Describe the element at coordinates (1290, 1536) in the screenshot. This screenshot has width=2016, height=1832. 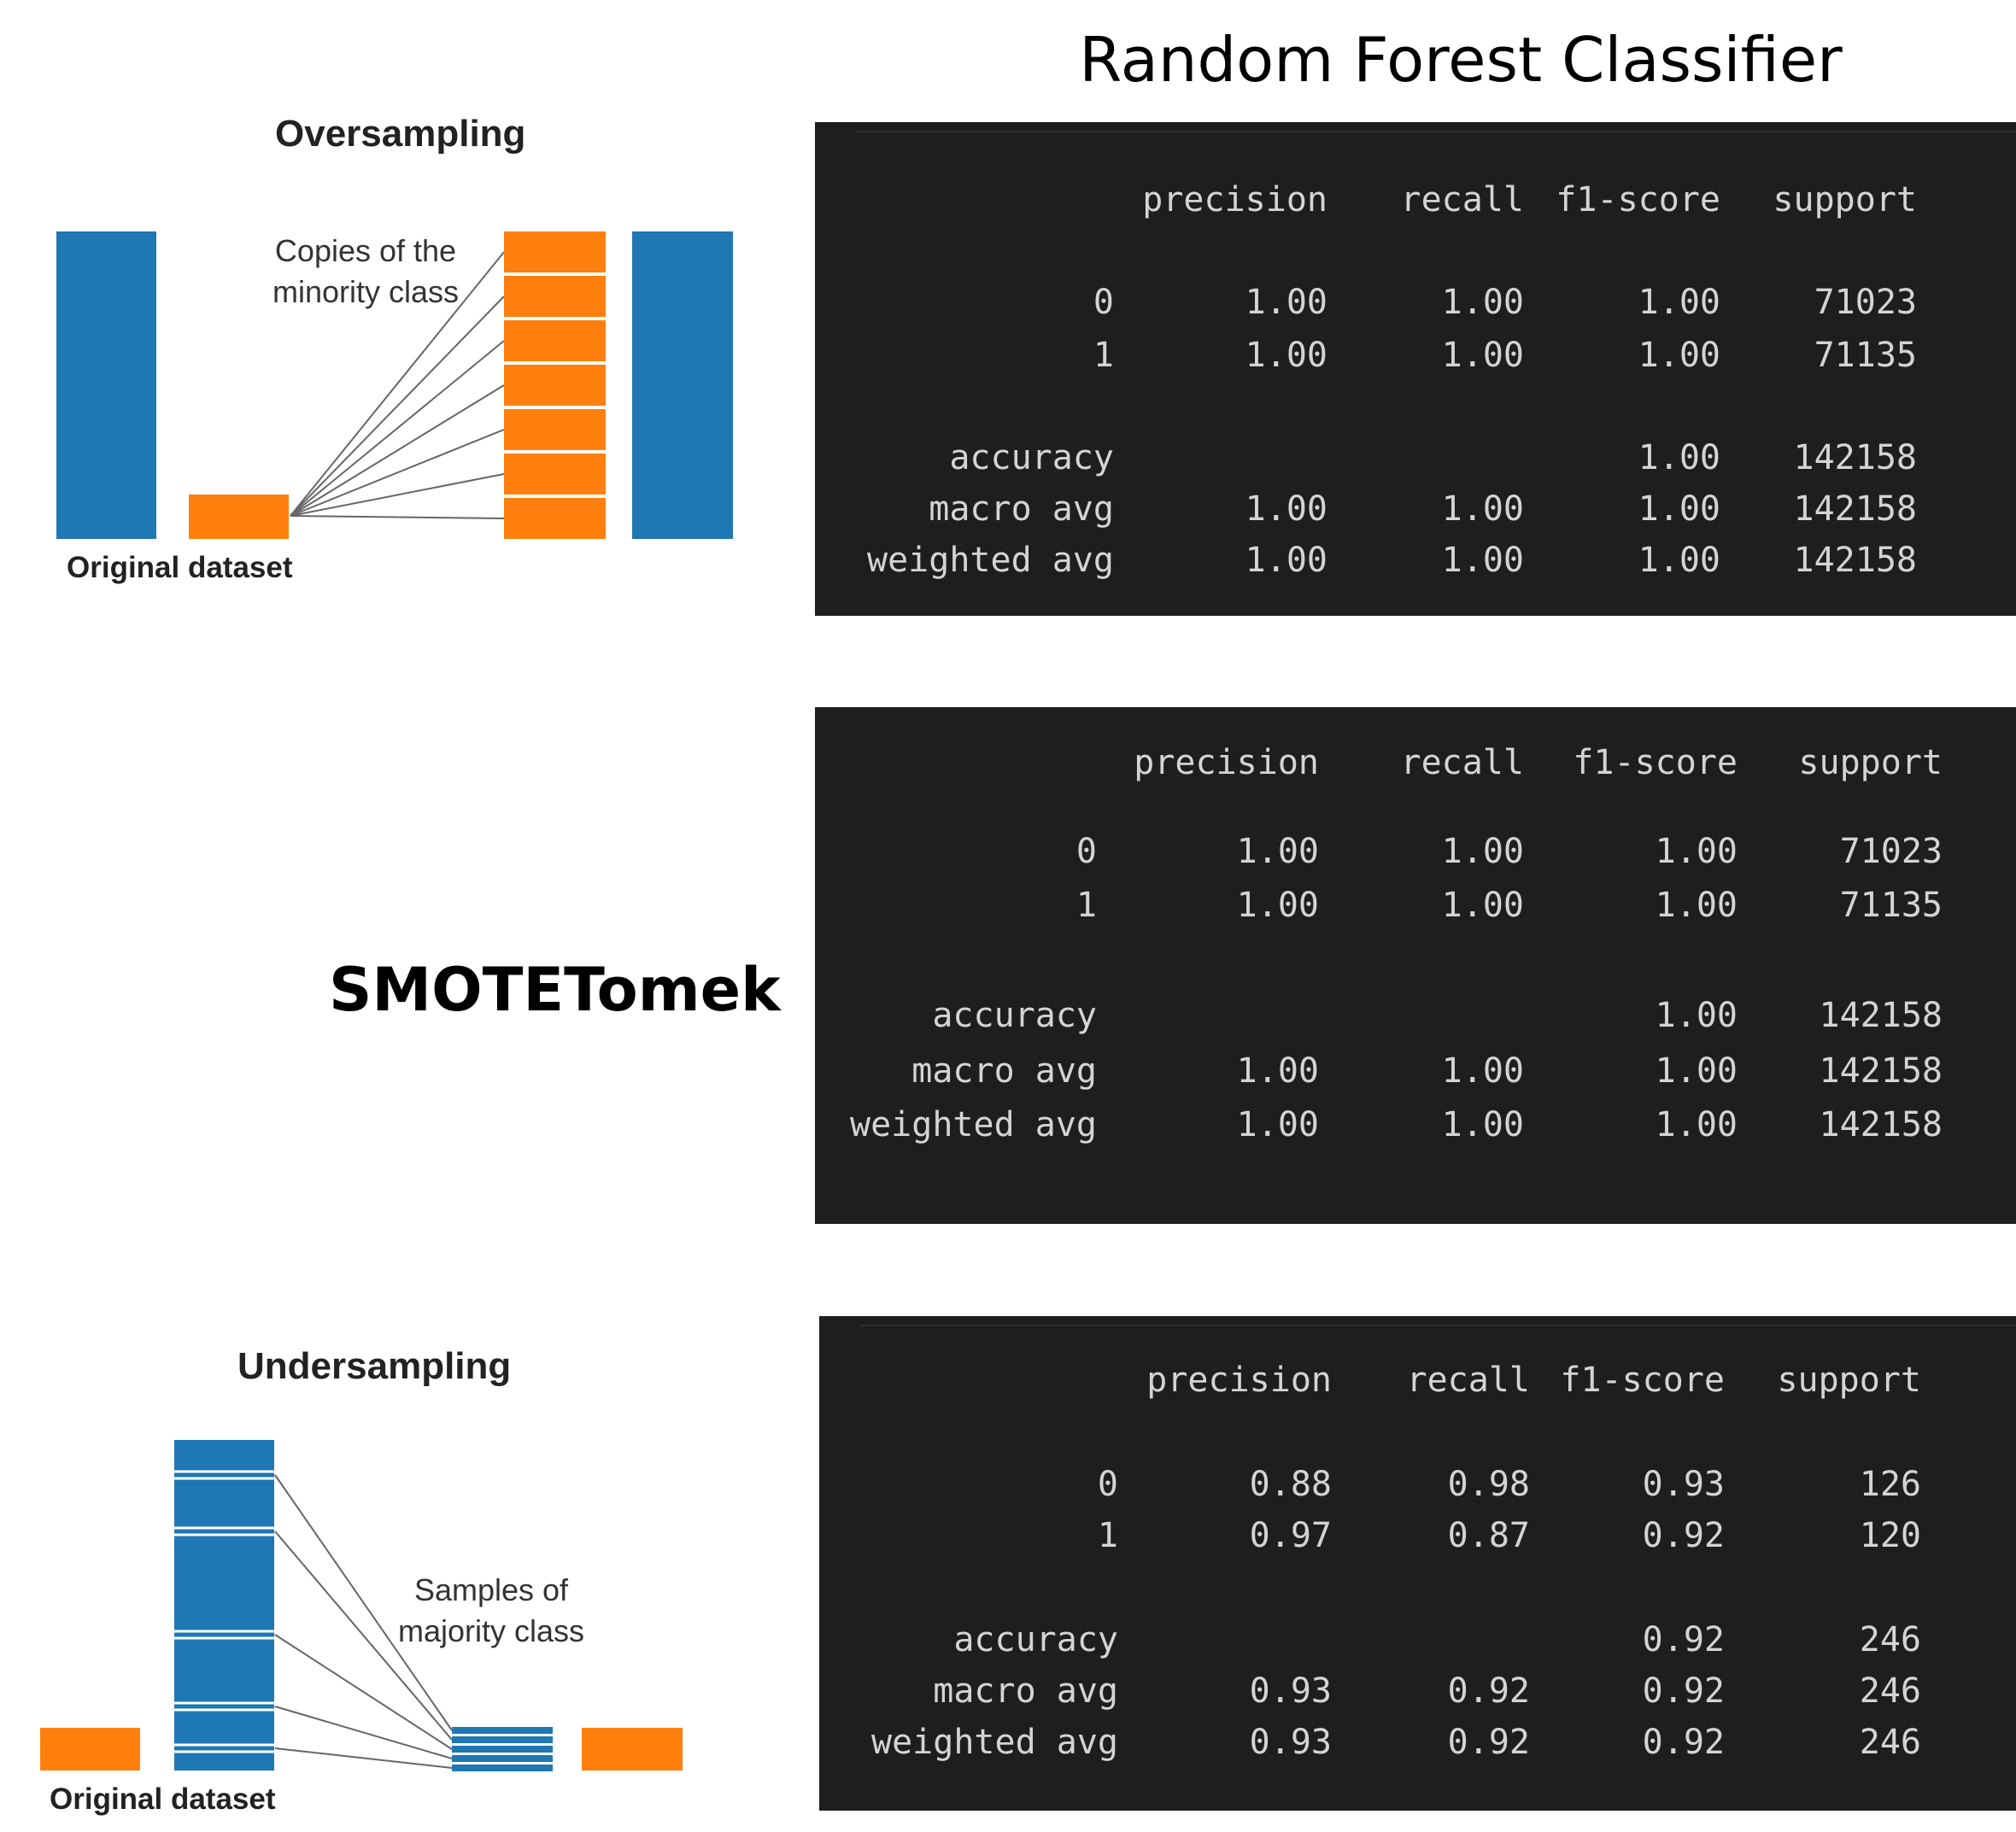
I see `report-cell-precision: 0.97` at that location.